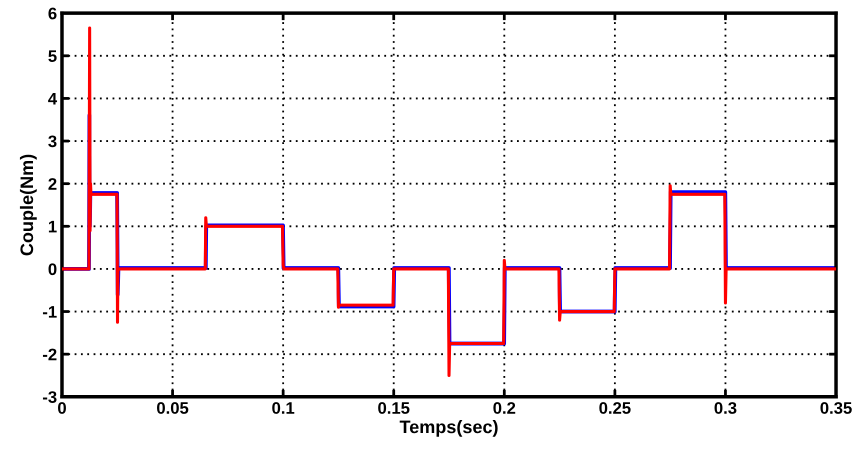 The height and width of the screenshot is (454, 861). I want to click on y-tick-label: -1, so click(49, 312).